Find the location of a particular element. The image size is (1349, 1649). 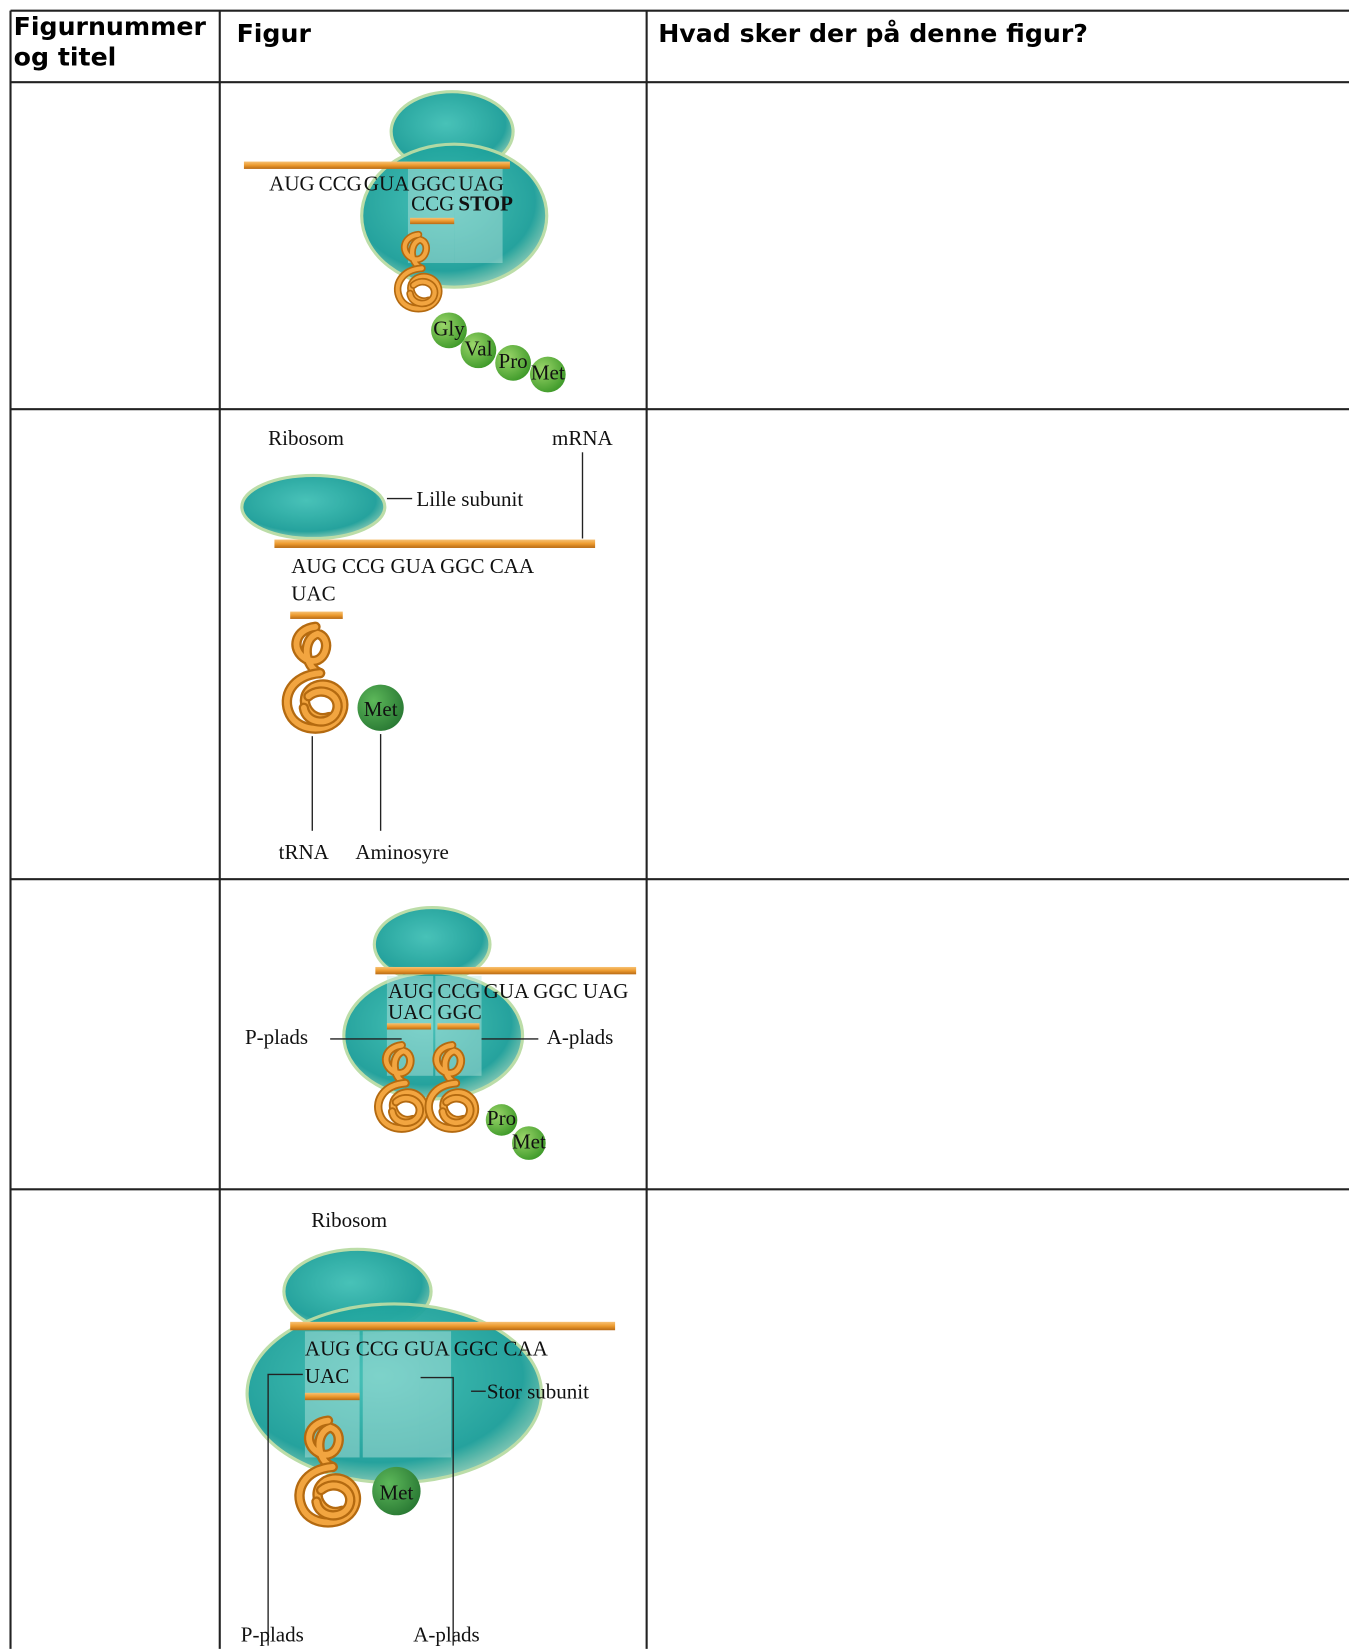

figure-label: Val is located at coordinates (478, 349).